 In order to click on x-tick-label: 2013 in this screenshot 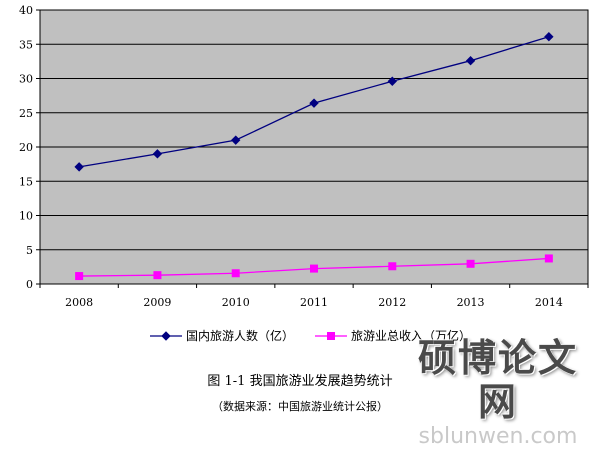, I will do `click(471, 302)`.